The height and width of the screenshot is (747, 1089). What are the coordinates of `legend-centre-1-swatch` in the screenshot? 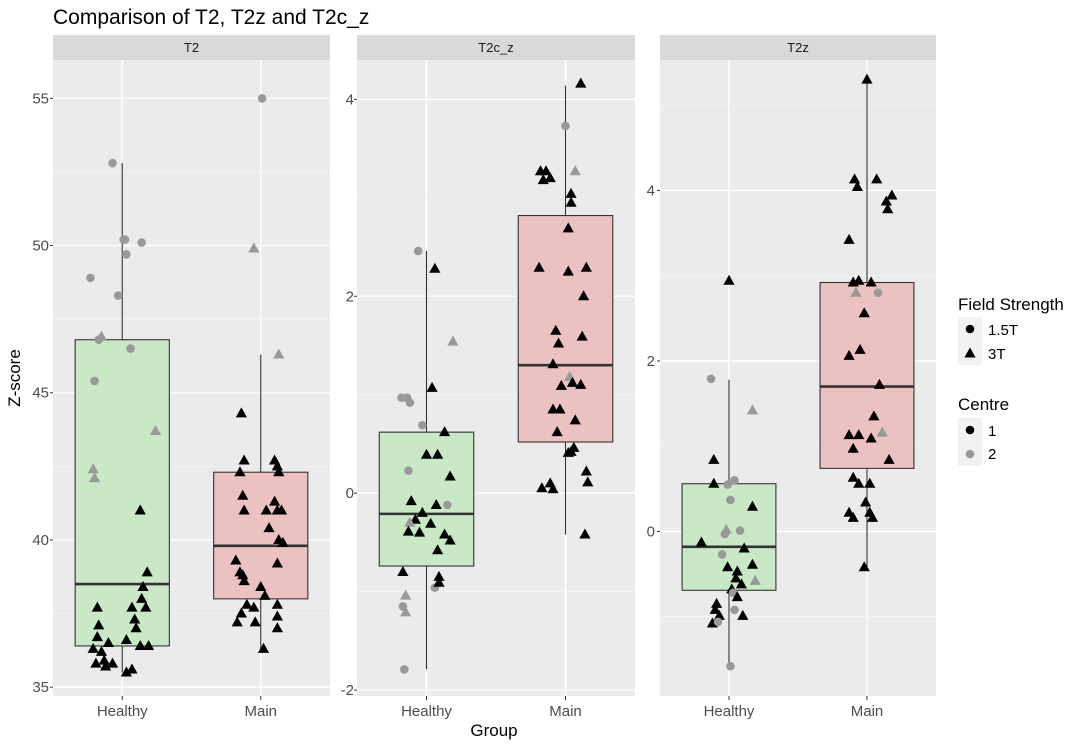 It's located at (970, 430).